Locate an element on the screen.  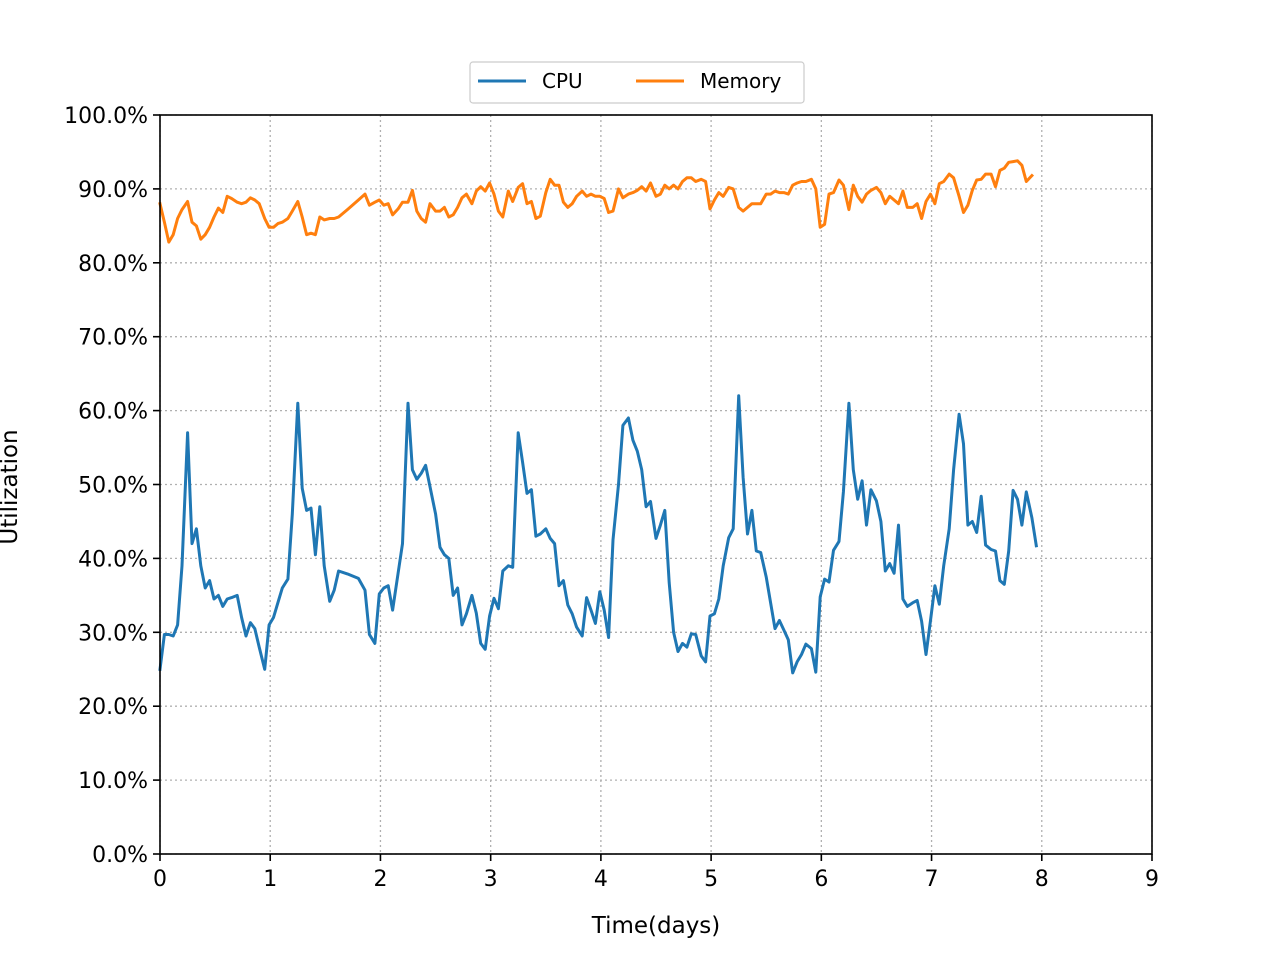
legend: CPU Memory is located at coordinates (637, 82).